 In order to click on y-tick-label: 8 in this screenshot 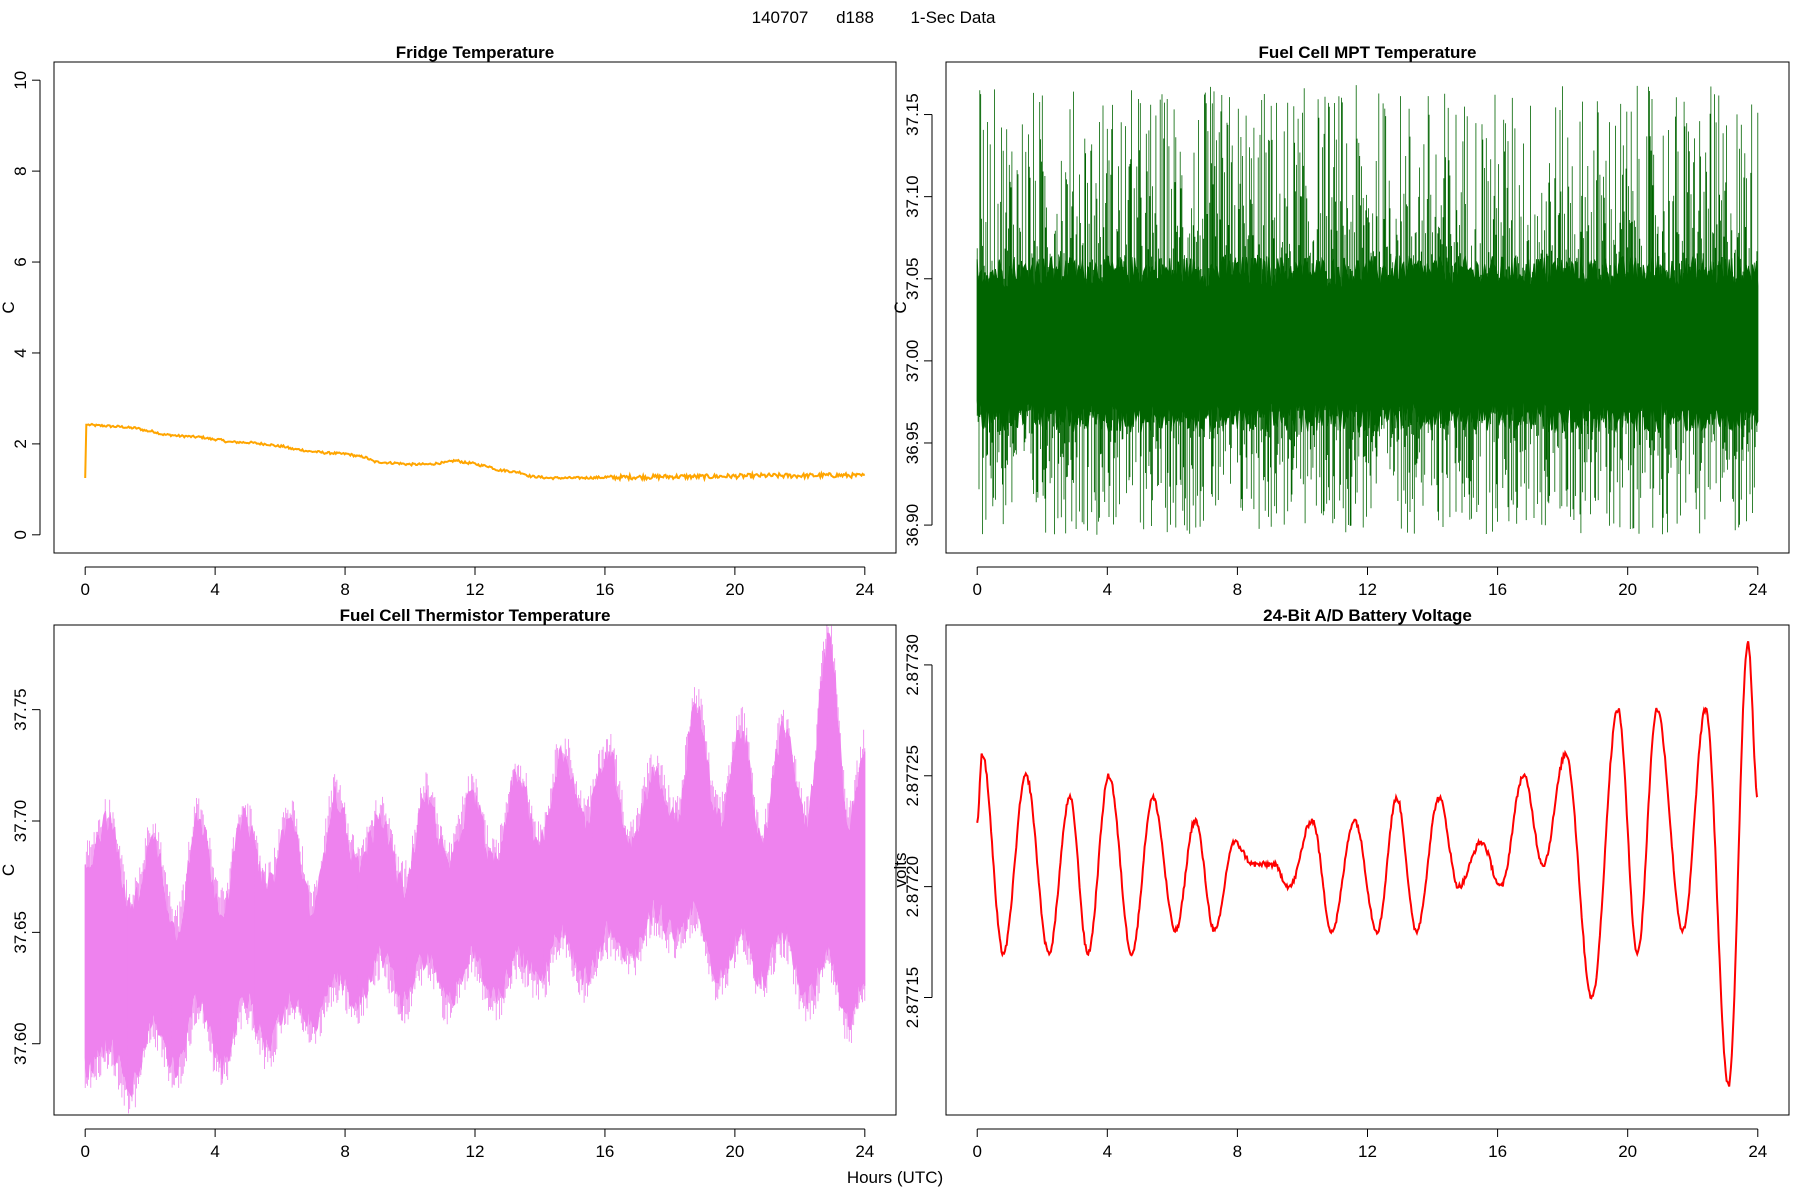, I will do `click(20, 170)`.